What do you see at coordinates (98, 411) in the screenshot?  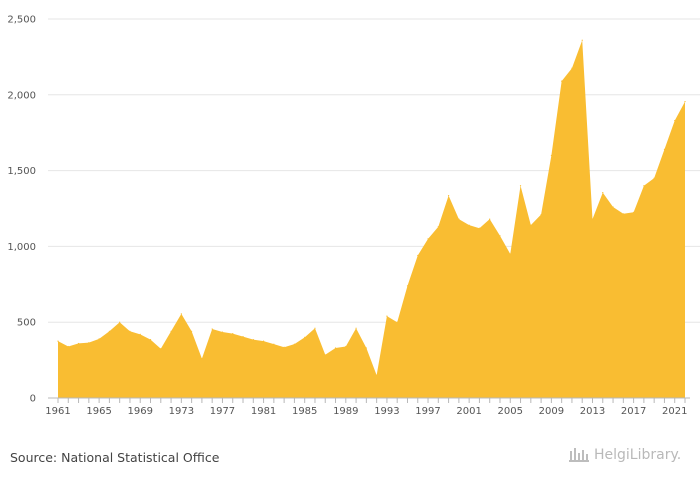 I see `x-tick-label: 1965` at bounding box center [98, 411].